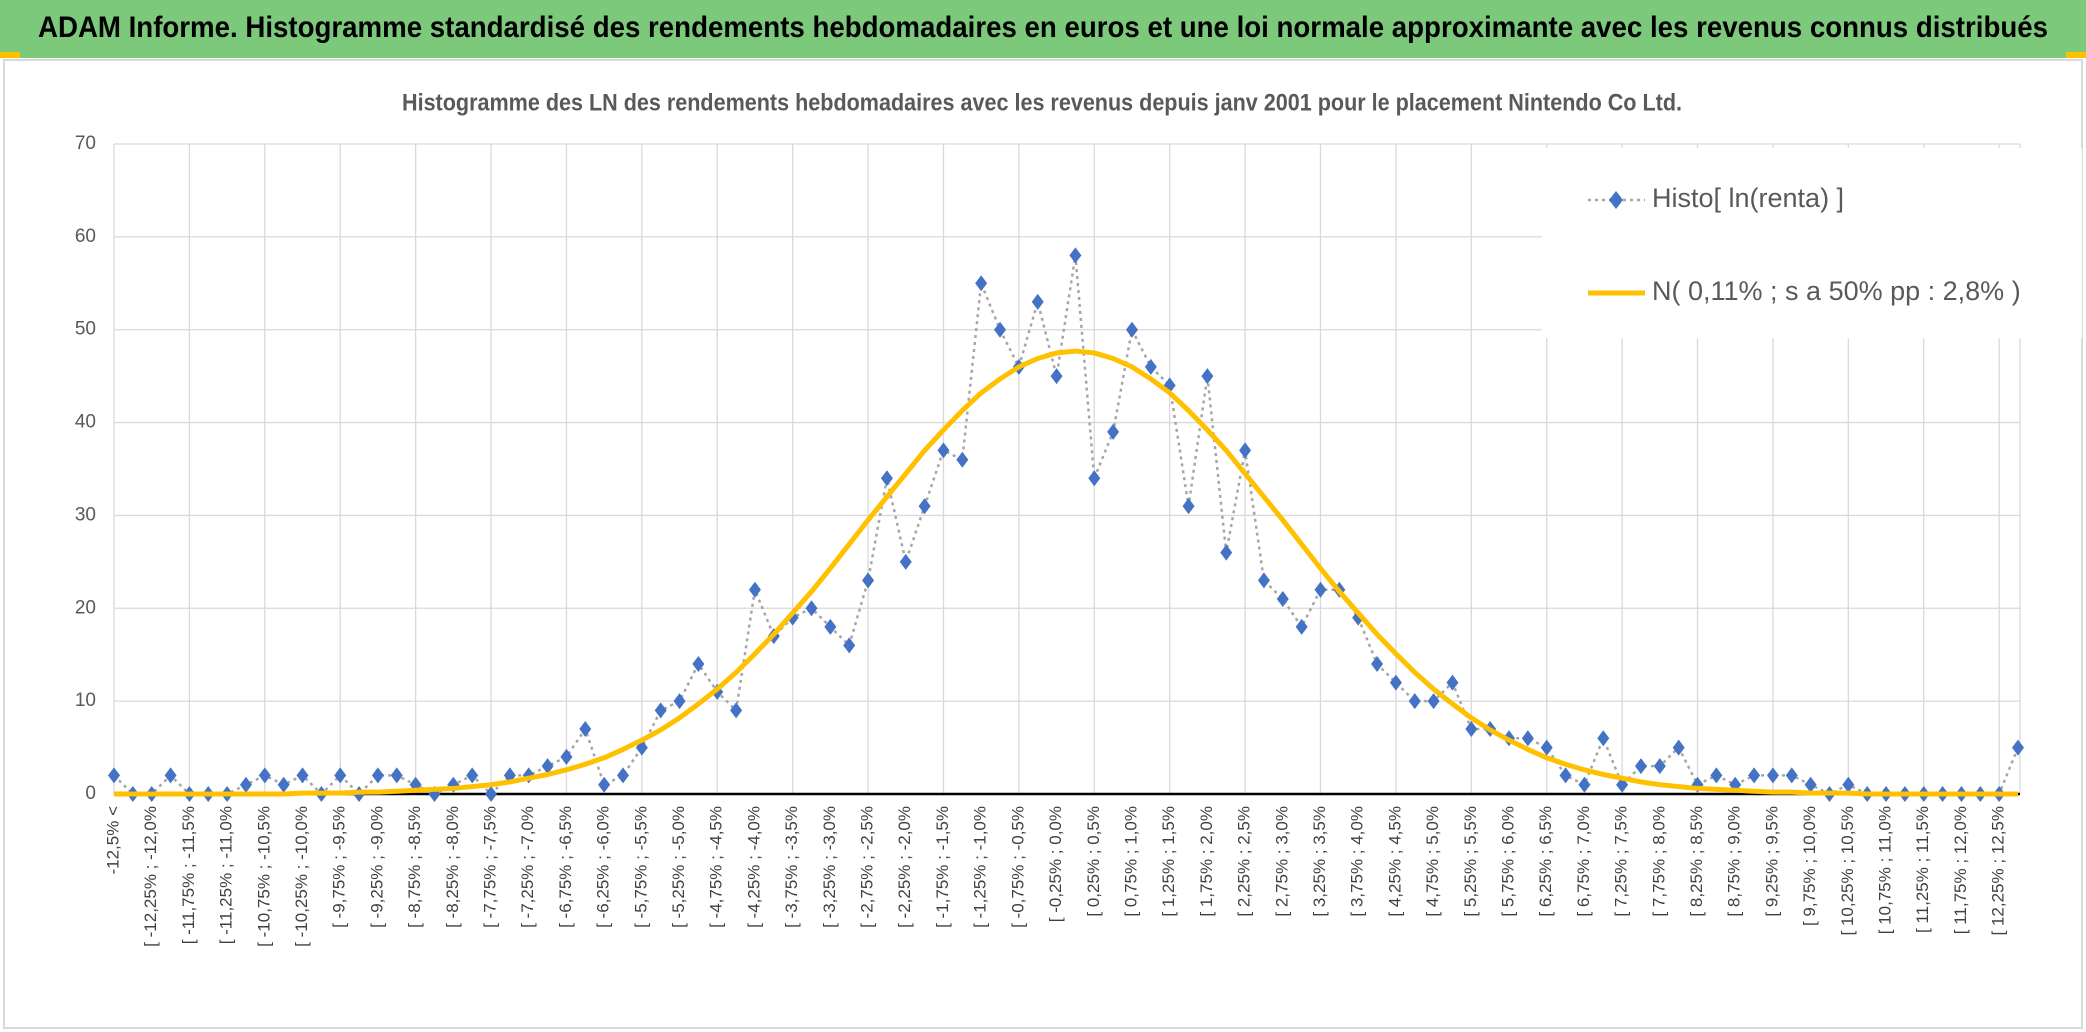 The width and height of the screenshot is (2086, 1032). What do you see at coordinates (565, 867) in the screenshot?
I see `x-tick-label: [ -6,75% ; -6,5%` at bounding box center [565, 867].